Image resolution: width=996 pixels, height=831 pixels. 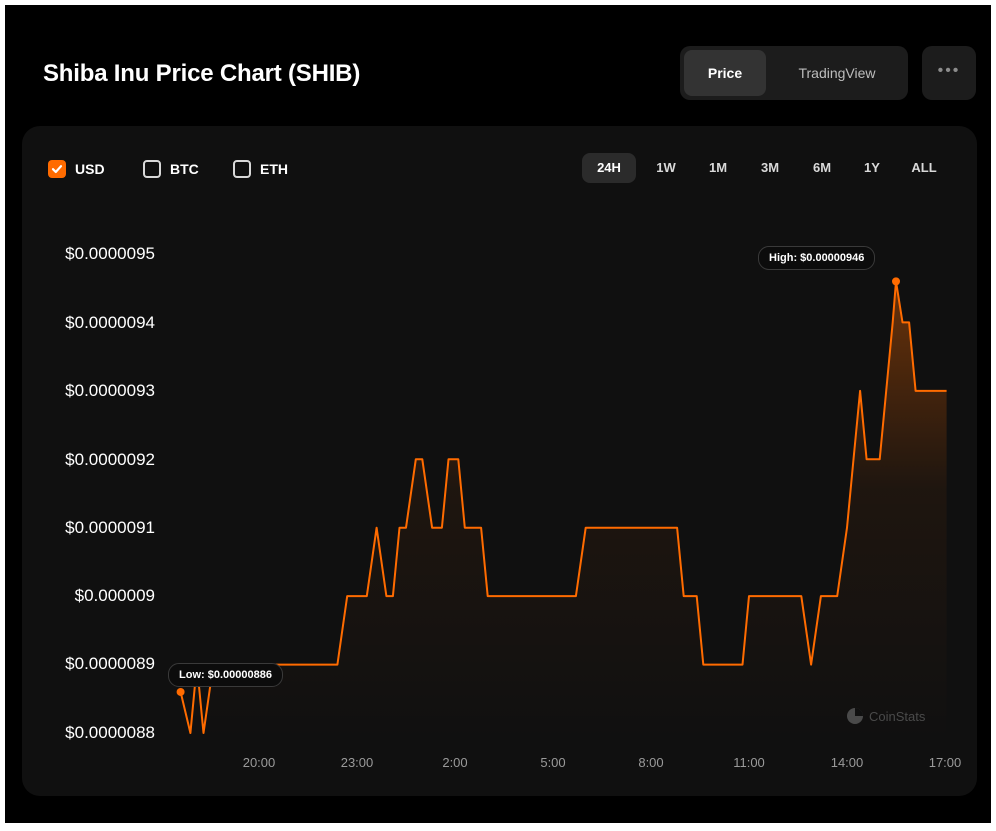 I want to click on x-tick-label: 8:00, so click(x=651, y=762).